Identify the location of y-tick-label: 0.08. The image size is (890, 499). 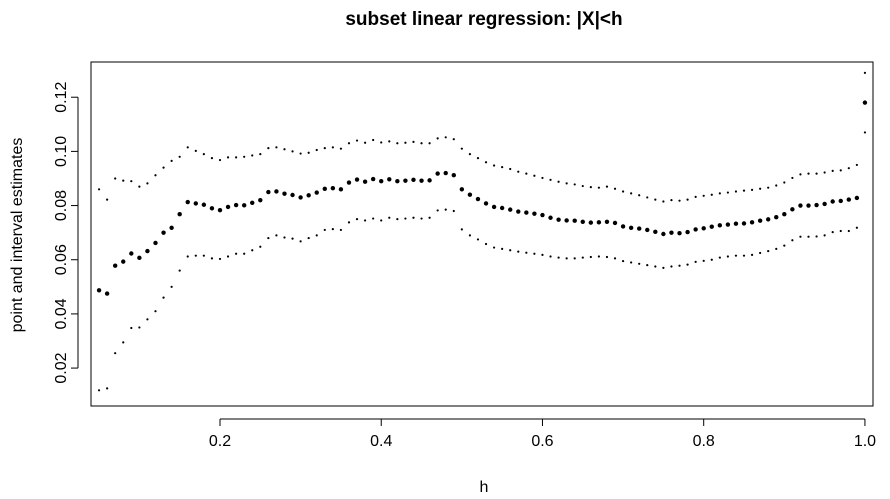
(61, 205).